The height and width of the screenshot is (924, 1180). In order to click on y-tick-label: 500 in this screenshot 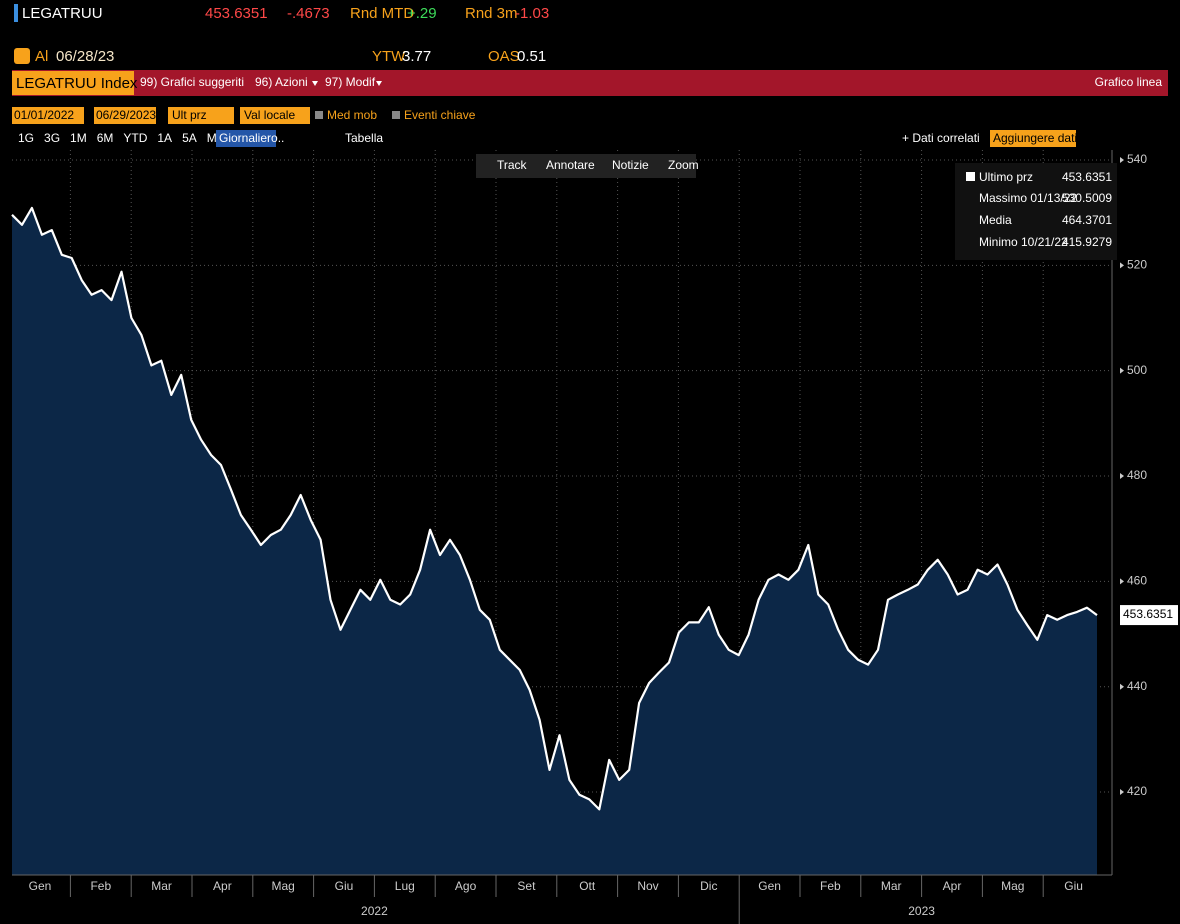, I will do `click(1137, 370)`.